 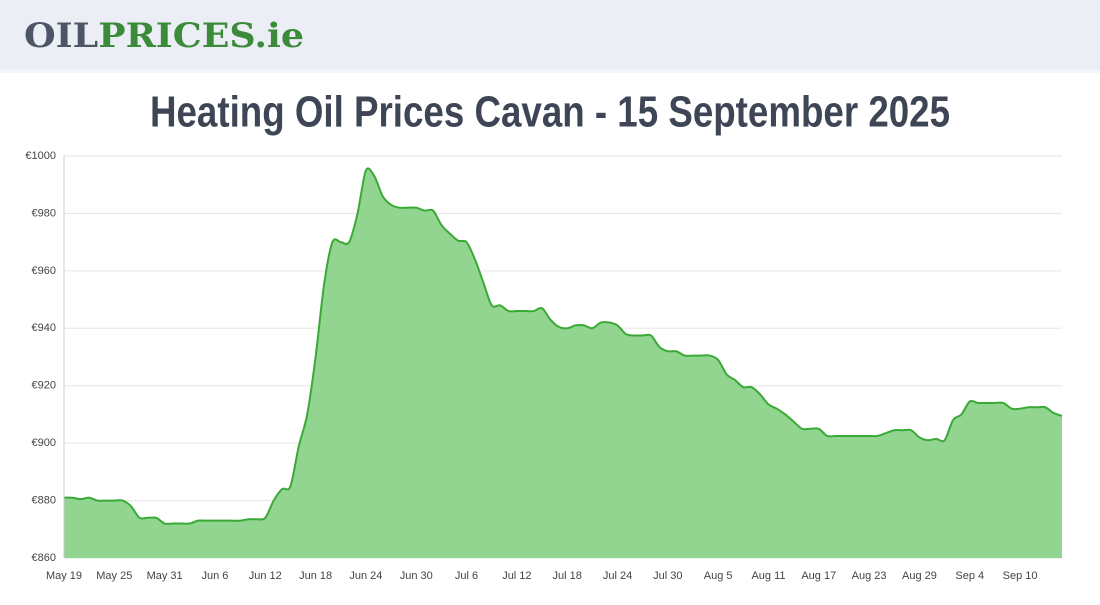 What do you see at coordinates (1020, 576) in the screenshot?
I see `x-tick-label: Sep 10` at bounding box center [1020, 576].